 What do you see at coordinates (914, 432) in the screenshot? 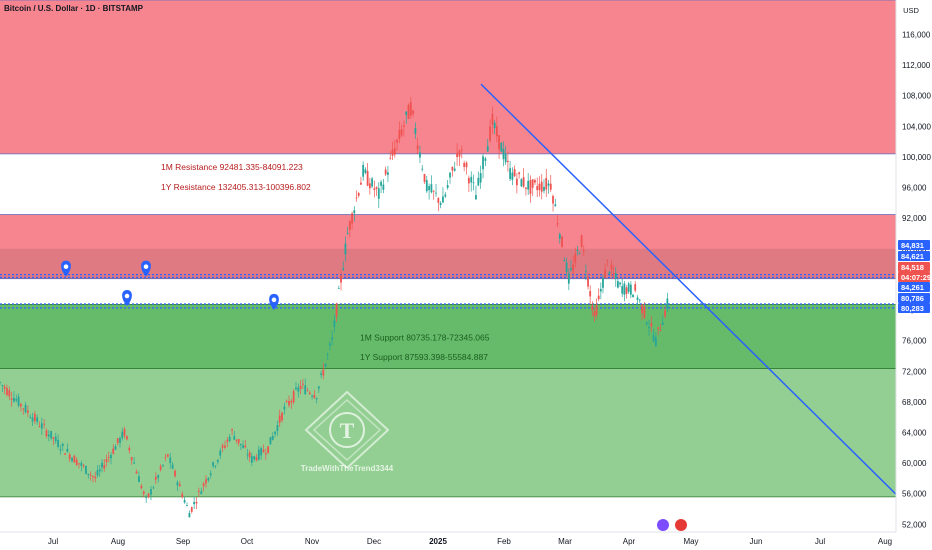
I see `y-tick-label: 64,000` at bounding box center [914, 432].